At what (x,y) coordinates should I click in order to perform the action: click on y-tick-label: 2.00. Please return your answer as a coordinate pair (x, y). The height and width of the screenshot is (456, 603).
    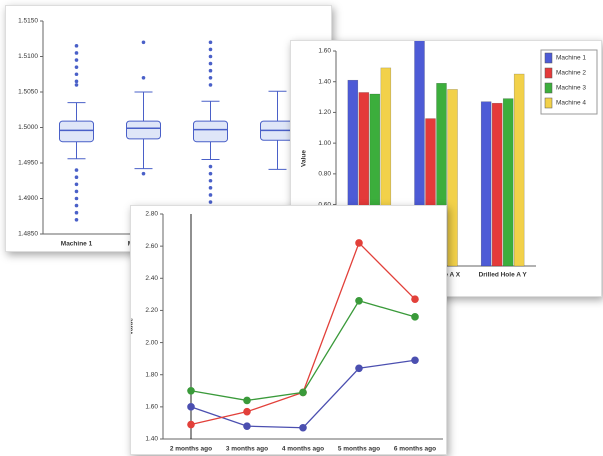
    Looking at the image, I should click on (151, 342).